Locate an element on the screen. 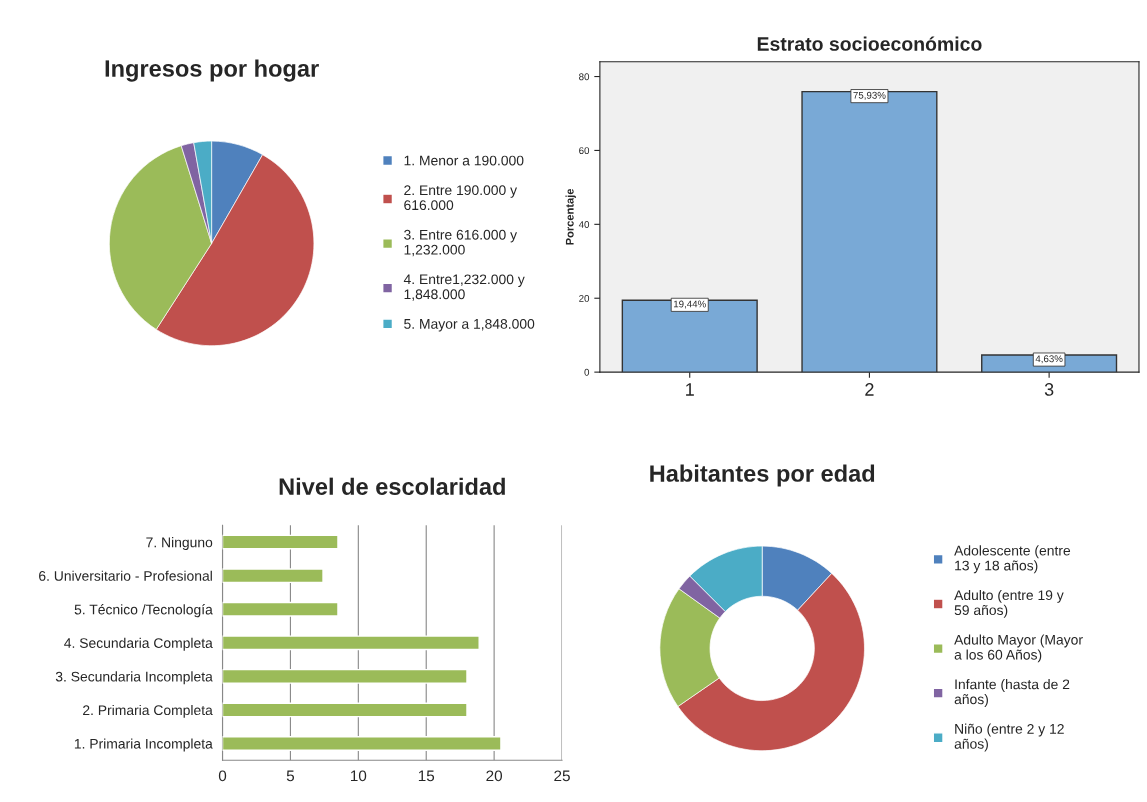 The image size is (1147, 802). chart-title: Habitantes por edad is located at coordinates (762, 475).